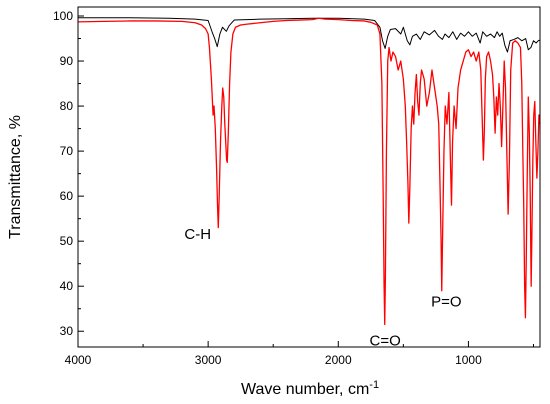 This screenshot has width=550, height=404. Describe the element at coordinates (374, 385) in the screenshot. I see `x-axis-label-superscript: -1` at that location.